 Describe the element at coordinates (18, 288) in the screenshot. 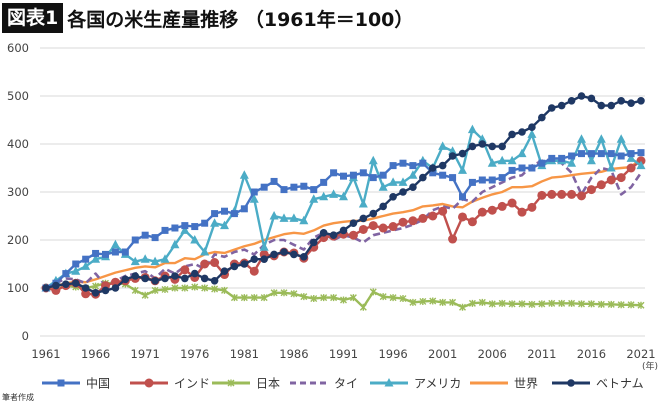

I see `y-tick-label: 100` at that location.